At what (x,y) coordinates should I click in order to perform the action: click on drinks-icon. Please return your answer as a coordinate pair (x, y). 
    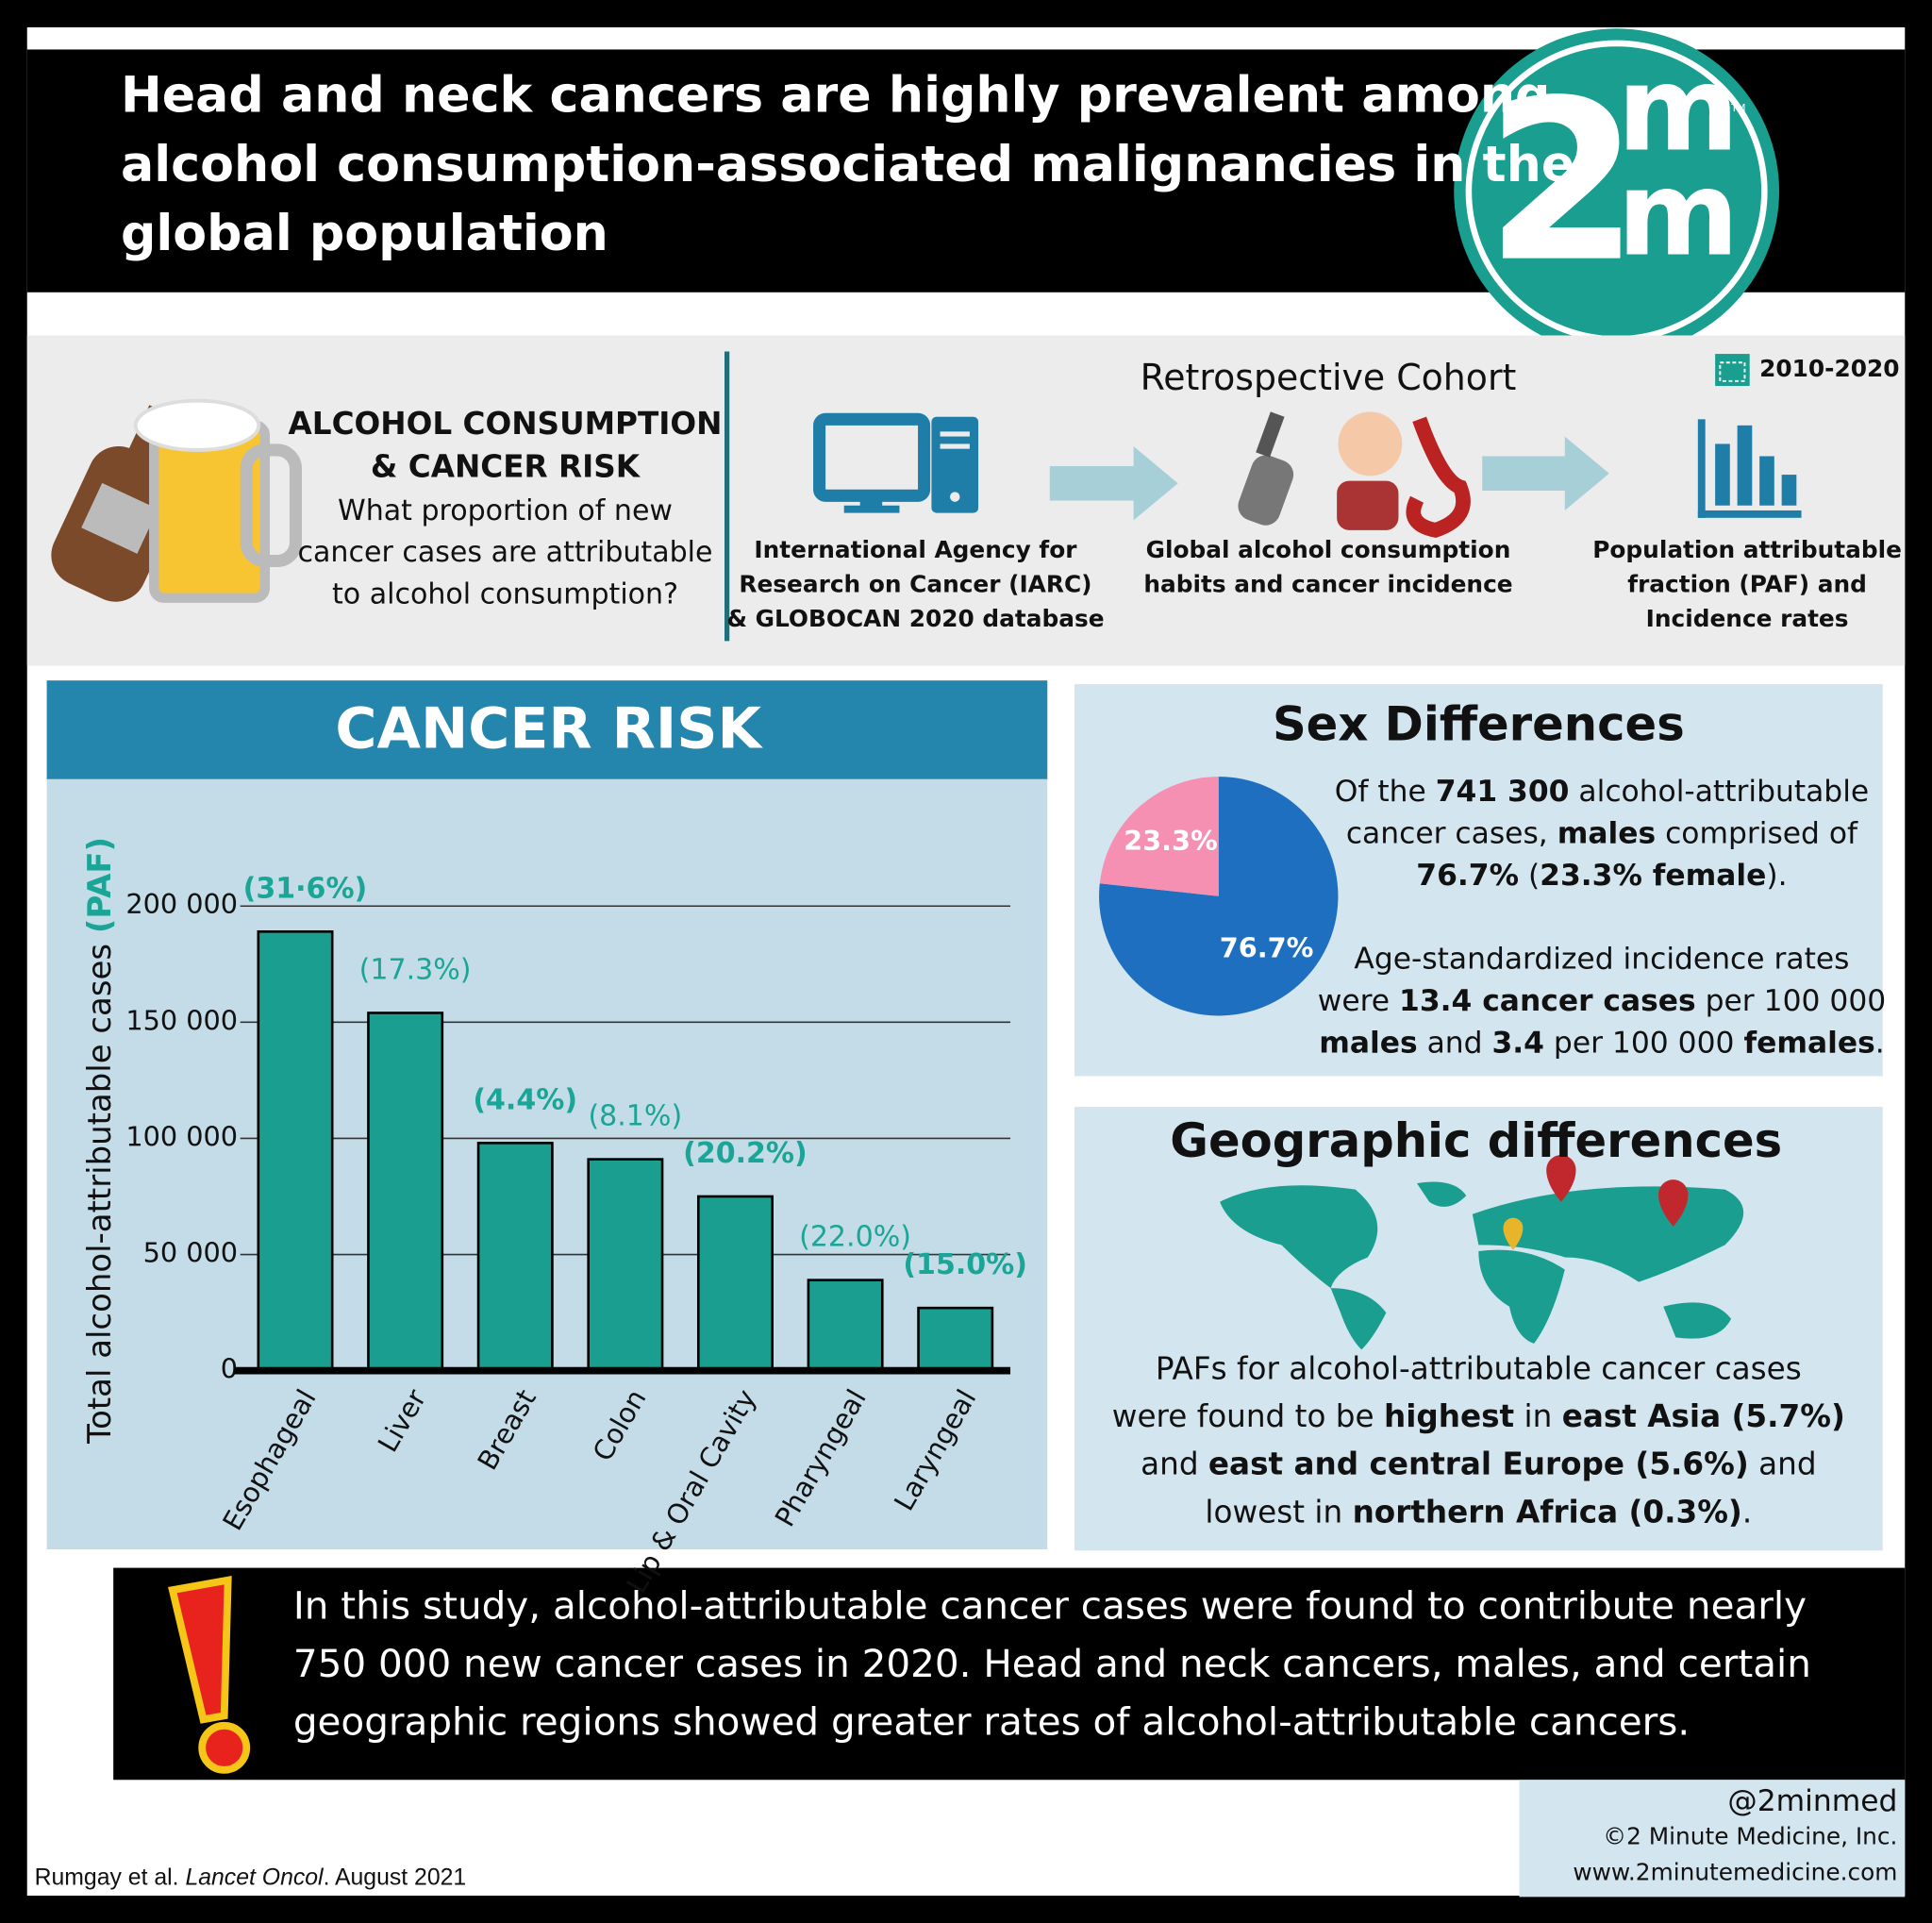
    Looking at the image, I should click on (176, 500).